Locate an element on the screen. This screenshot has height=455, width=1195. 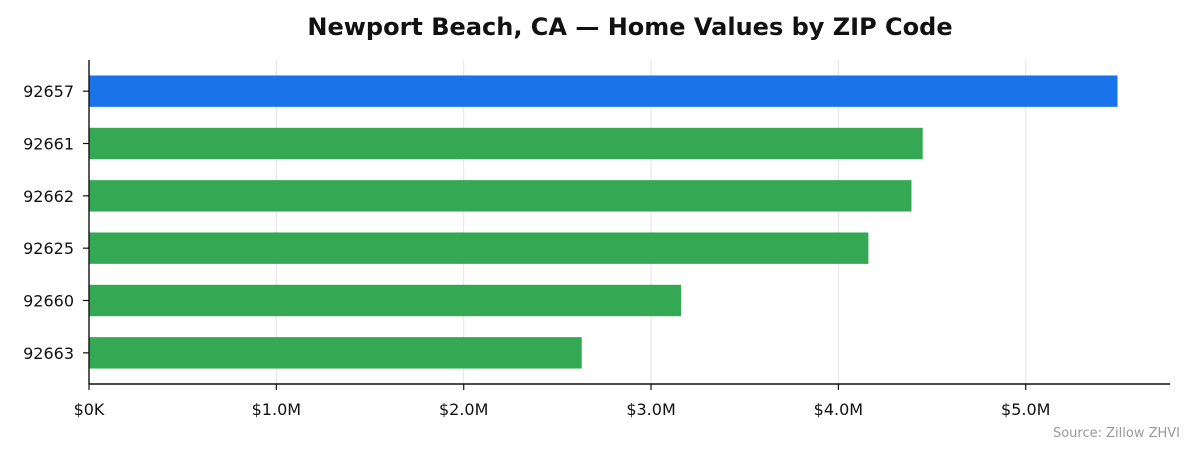
y-tick-label: 92625 is located at coordinates (48, 248).